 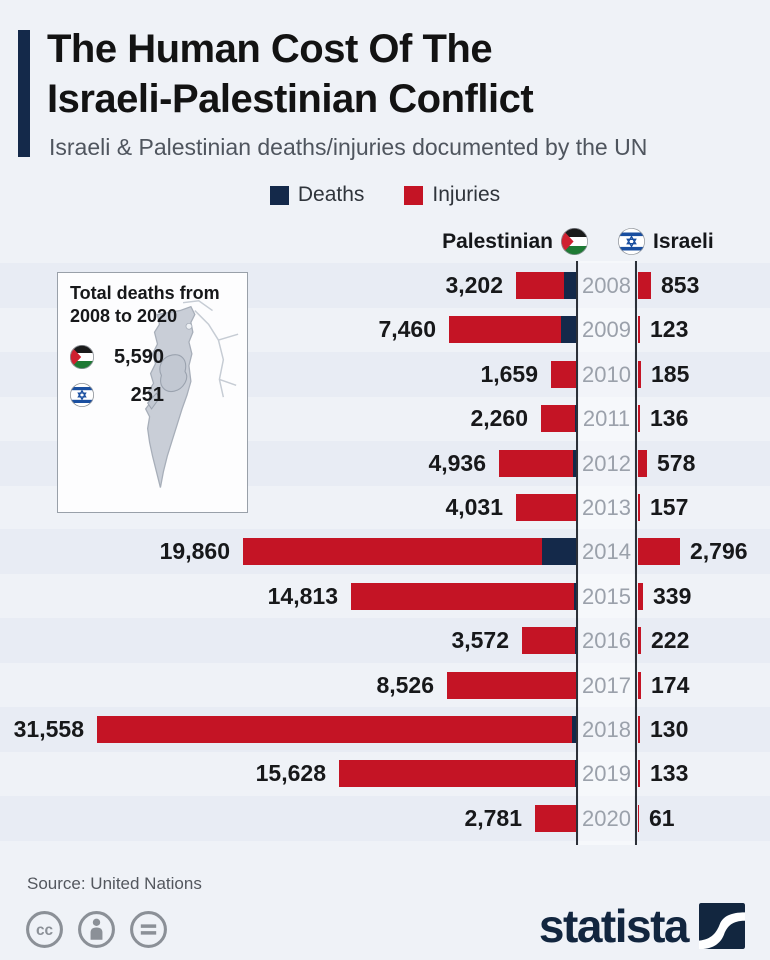 I want to click on palestinian-total-value: 5,590, so click(x=138, y=356).